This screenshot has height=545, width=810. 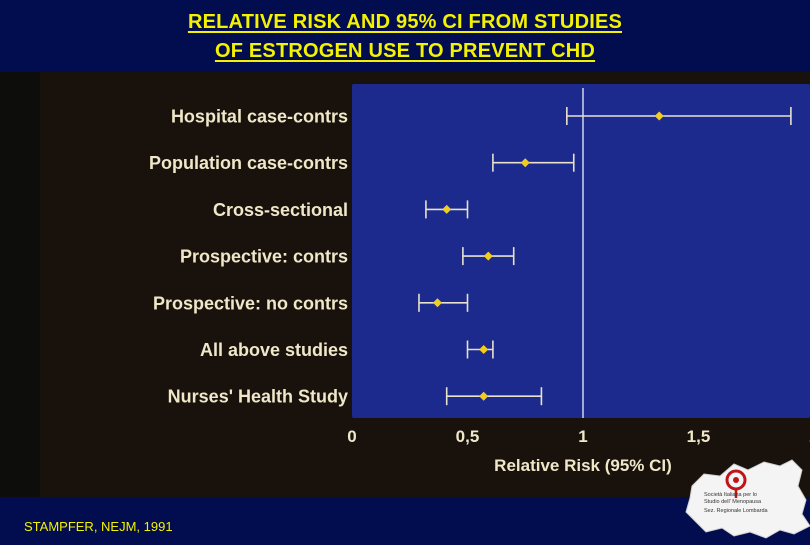 What do you see at coordinates (20, 284) in the screenshot?
I see `left-dark-strip` at bounding box center [20, 284].